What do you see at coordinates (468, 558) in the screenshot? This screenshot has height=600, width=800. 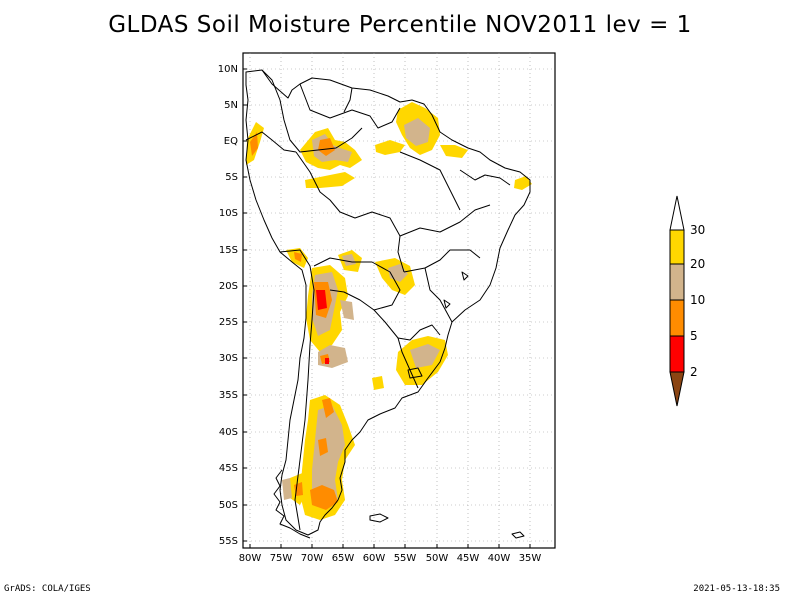 I see `lon-label: 45W` at bounding box center [468, 558].